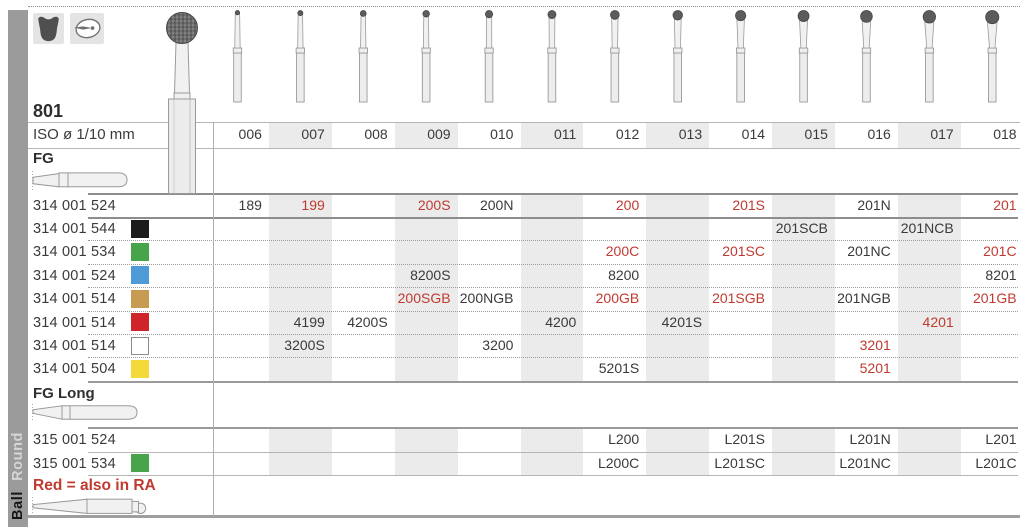  I want to click on product-row: 200SGB 200NGB 200GB 201SGB 201NGB 201GB, so click(615, 298).